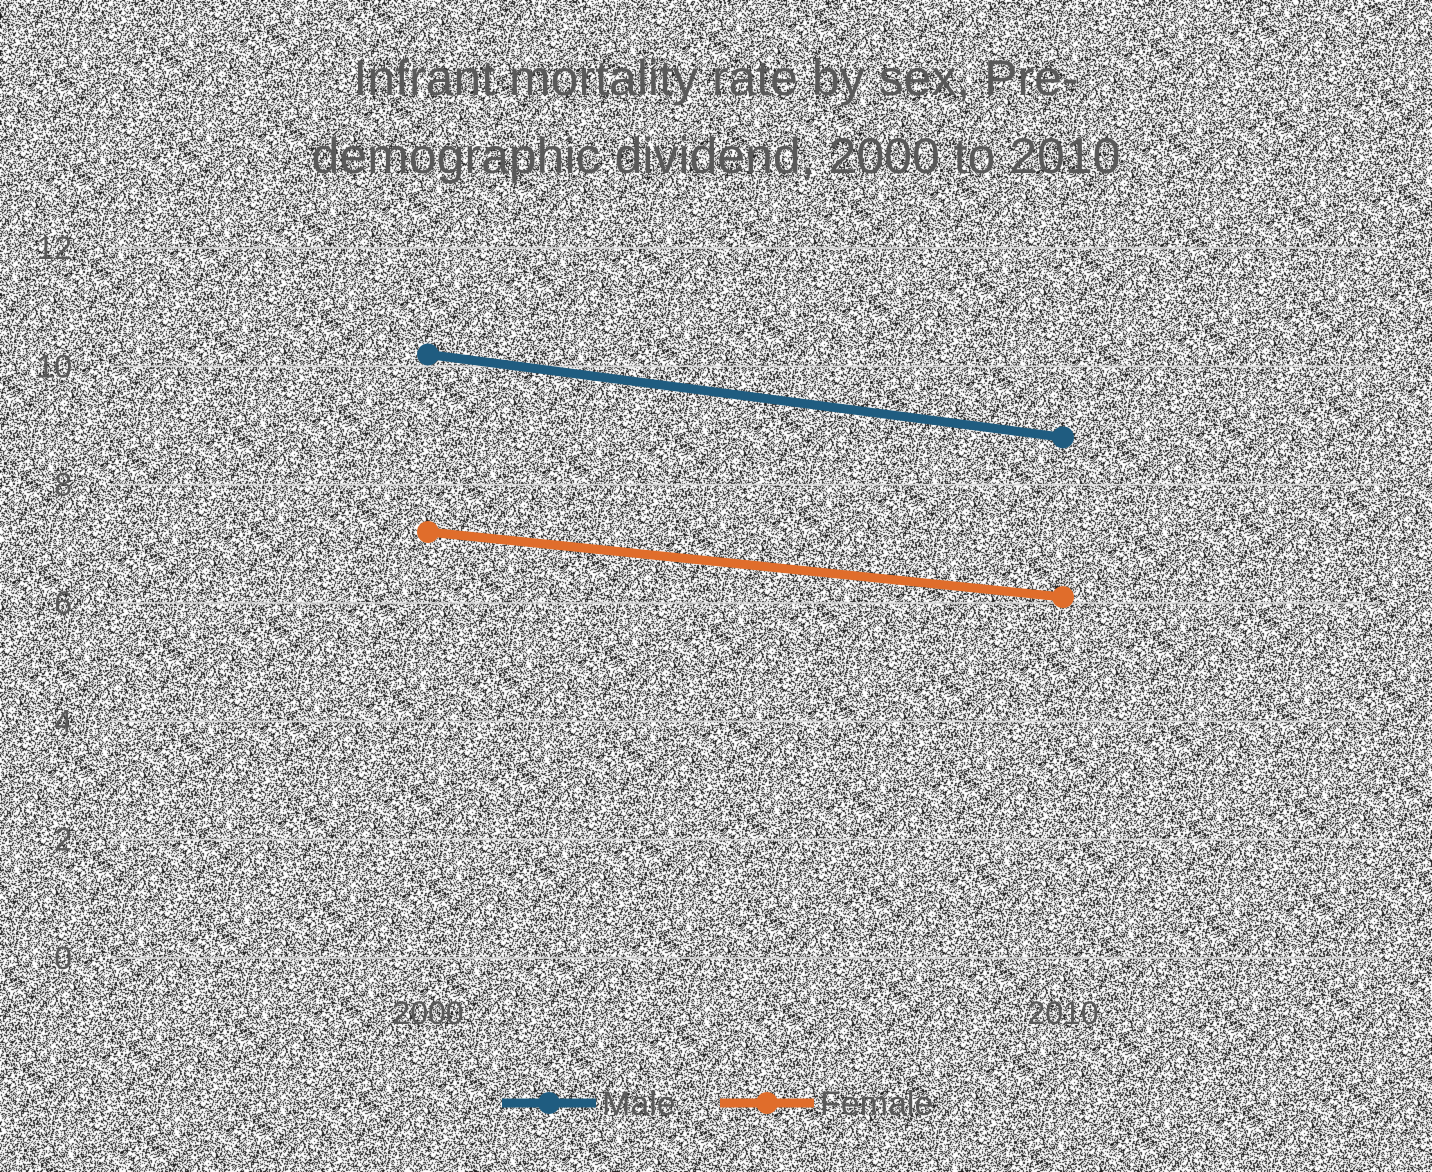  I want to click on x-tick-label: 2010, so click(1062, 1013).